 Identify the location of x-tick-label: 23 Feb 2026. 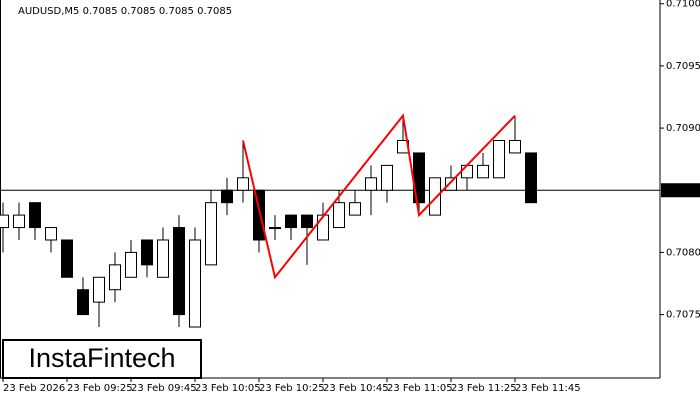
(34, 388).